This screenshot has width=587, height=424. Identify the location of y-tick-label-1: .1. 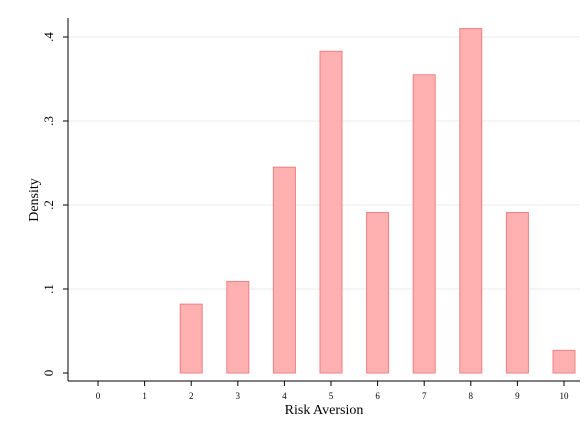
(48, 289).